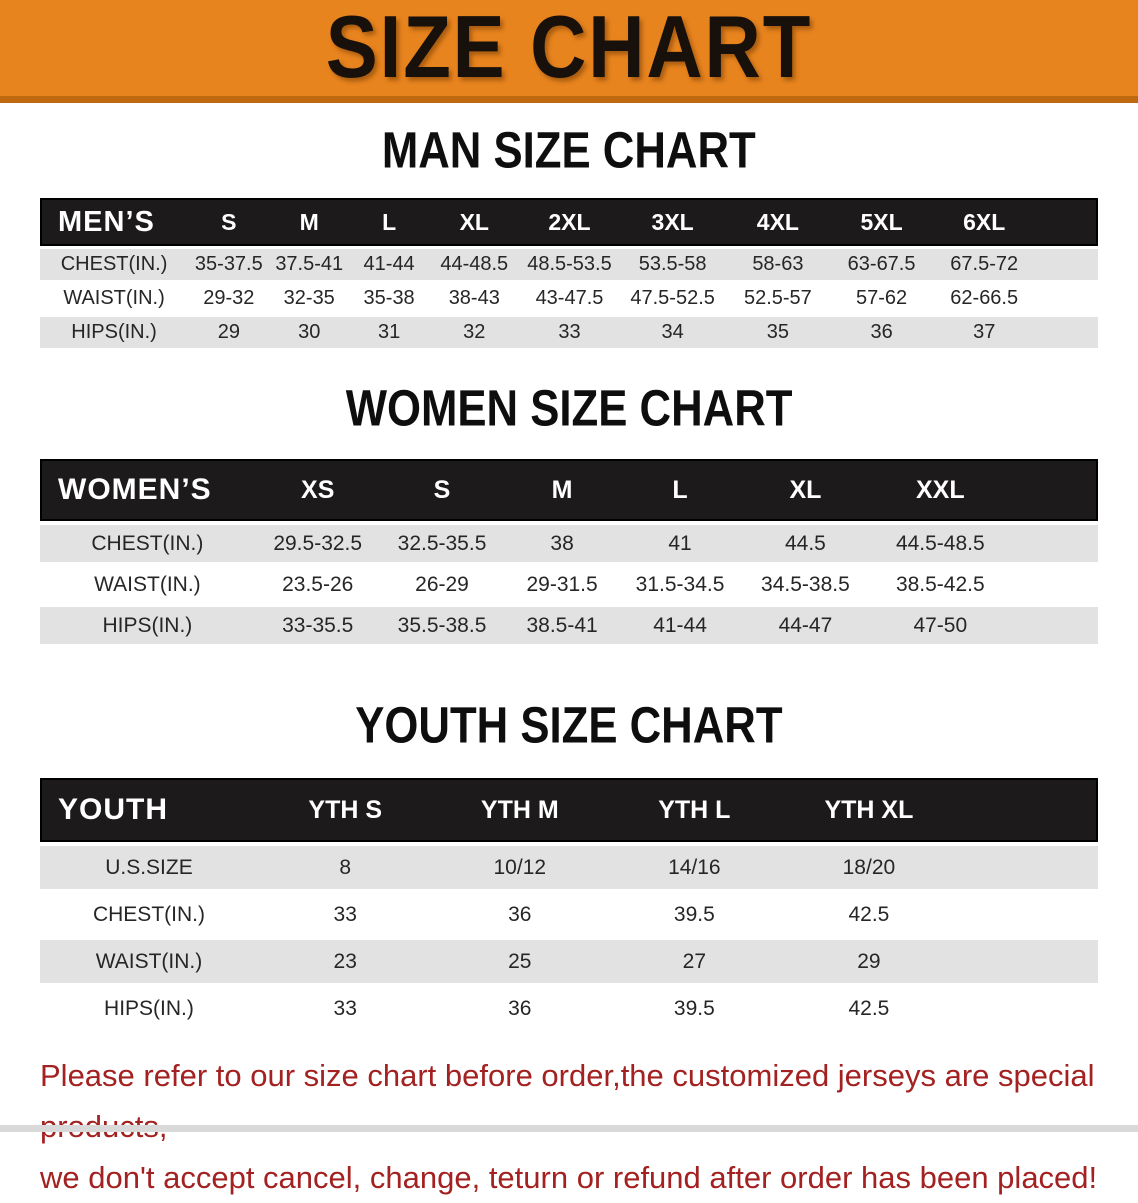  I want to click on size-chart-banner: SIZE CHART, so click(569, 51).